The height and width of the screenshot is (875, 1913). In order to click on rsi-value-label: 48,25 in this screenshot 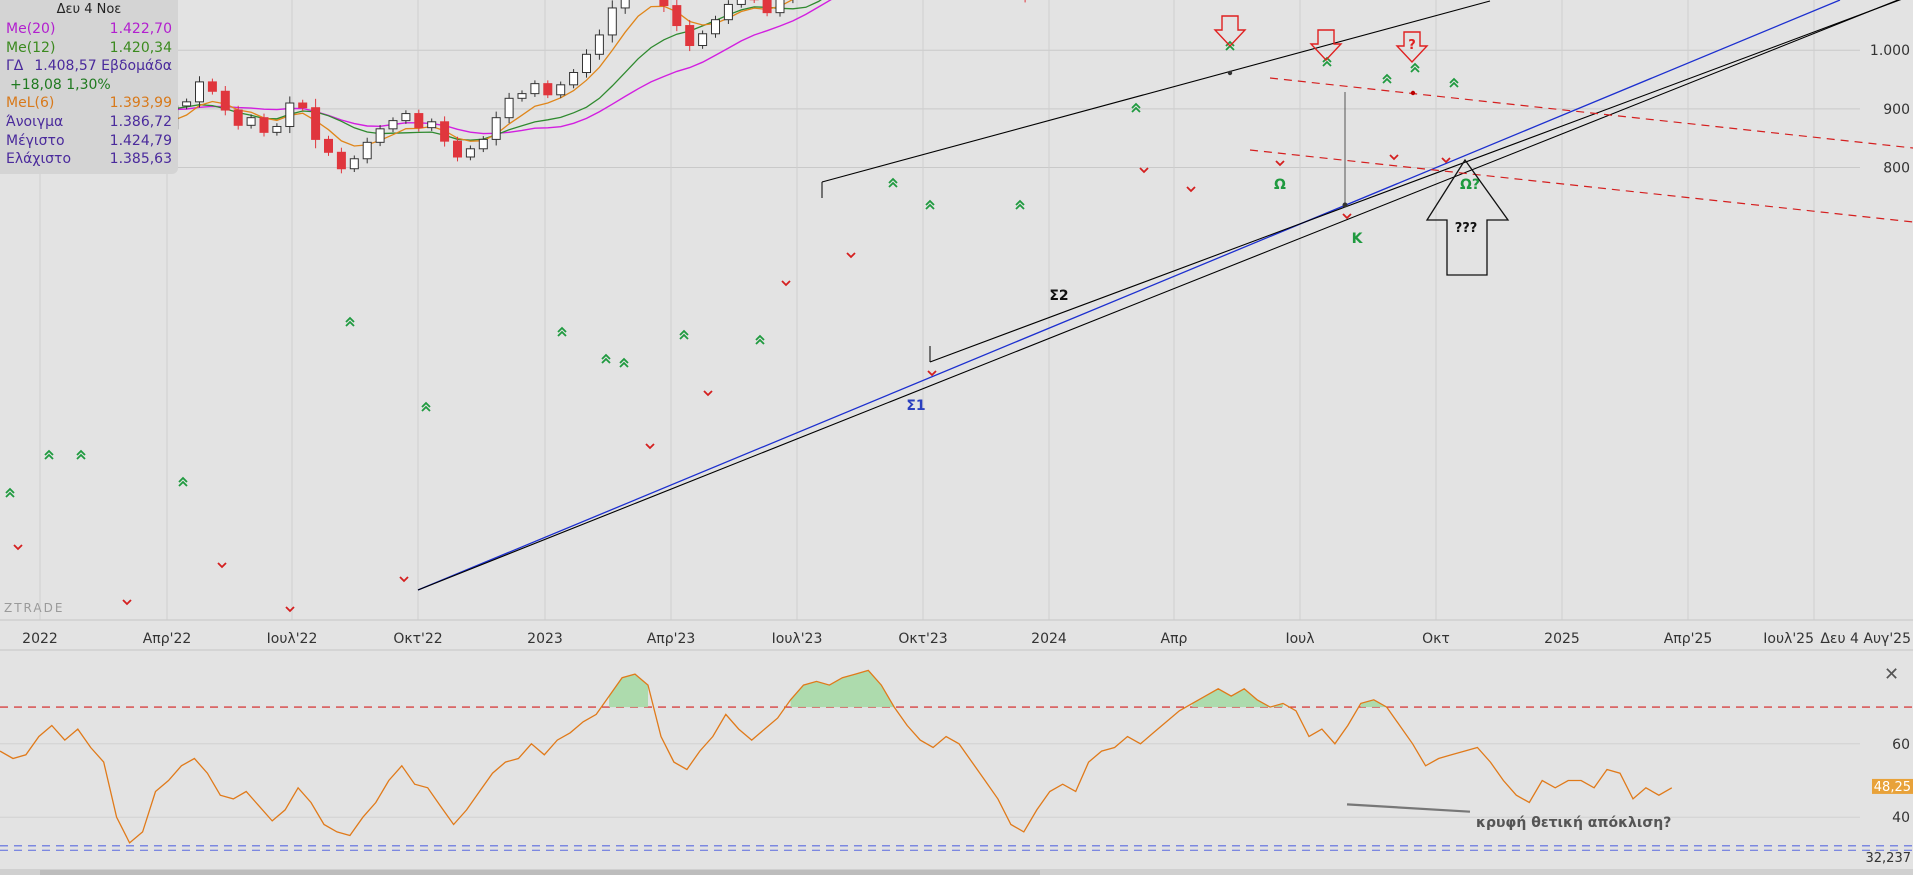, I will do `click(1892, 787)`.